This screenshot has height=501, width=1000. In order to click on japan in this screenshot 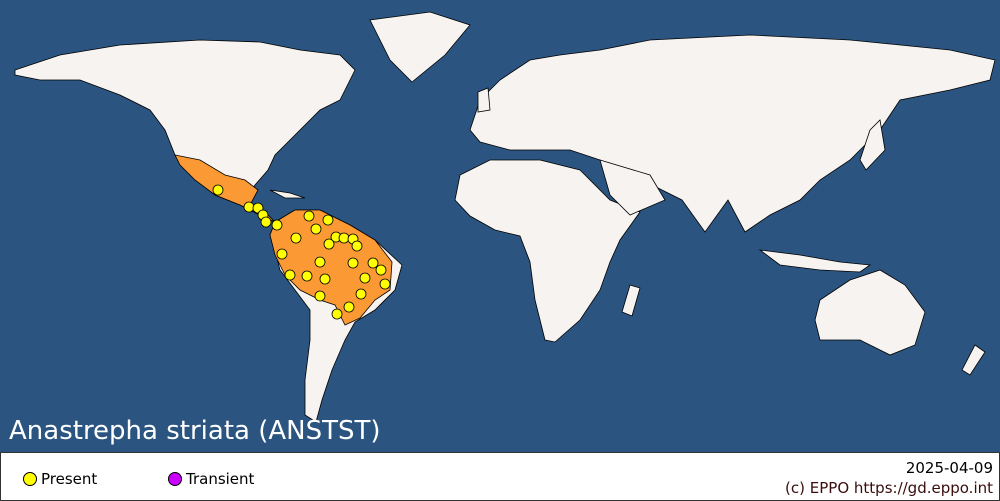, I will do `click(872, 145)`.